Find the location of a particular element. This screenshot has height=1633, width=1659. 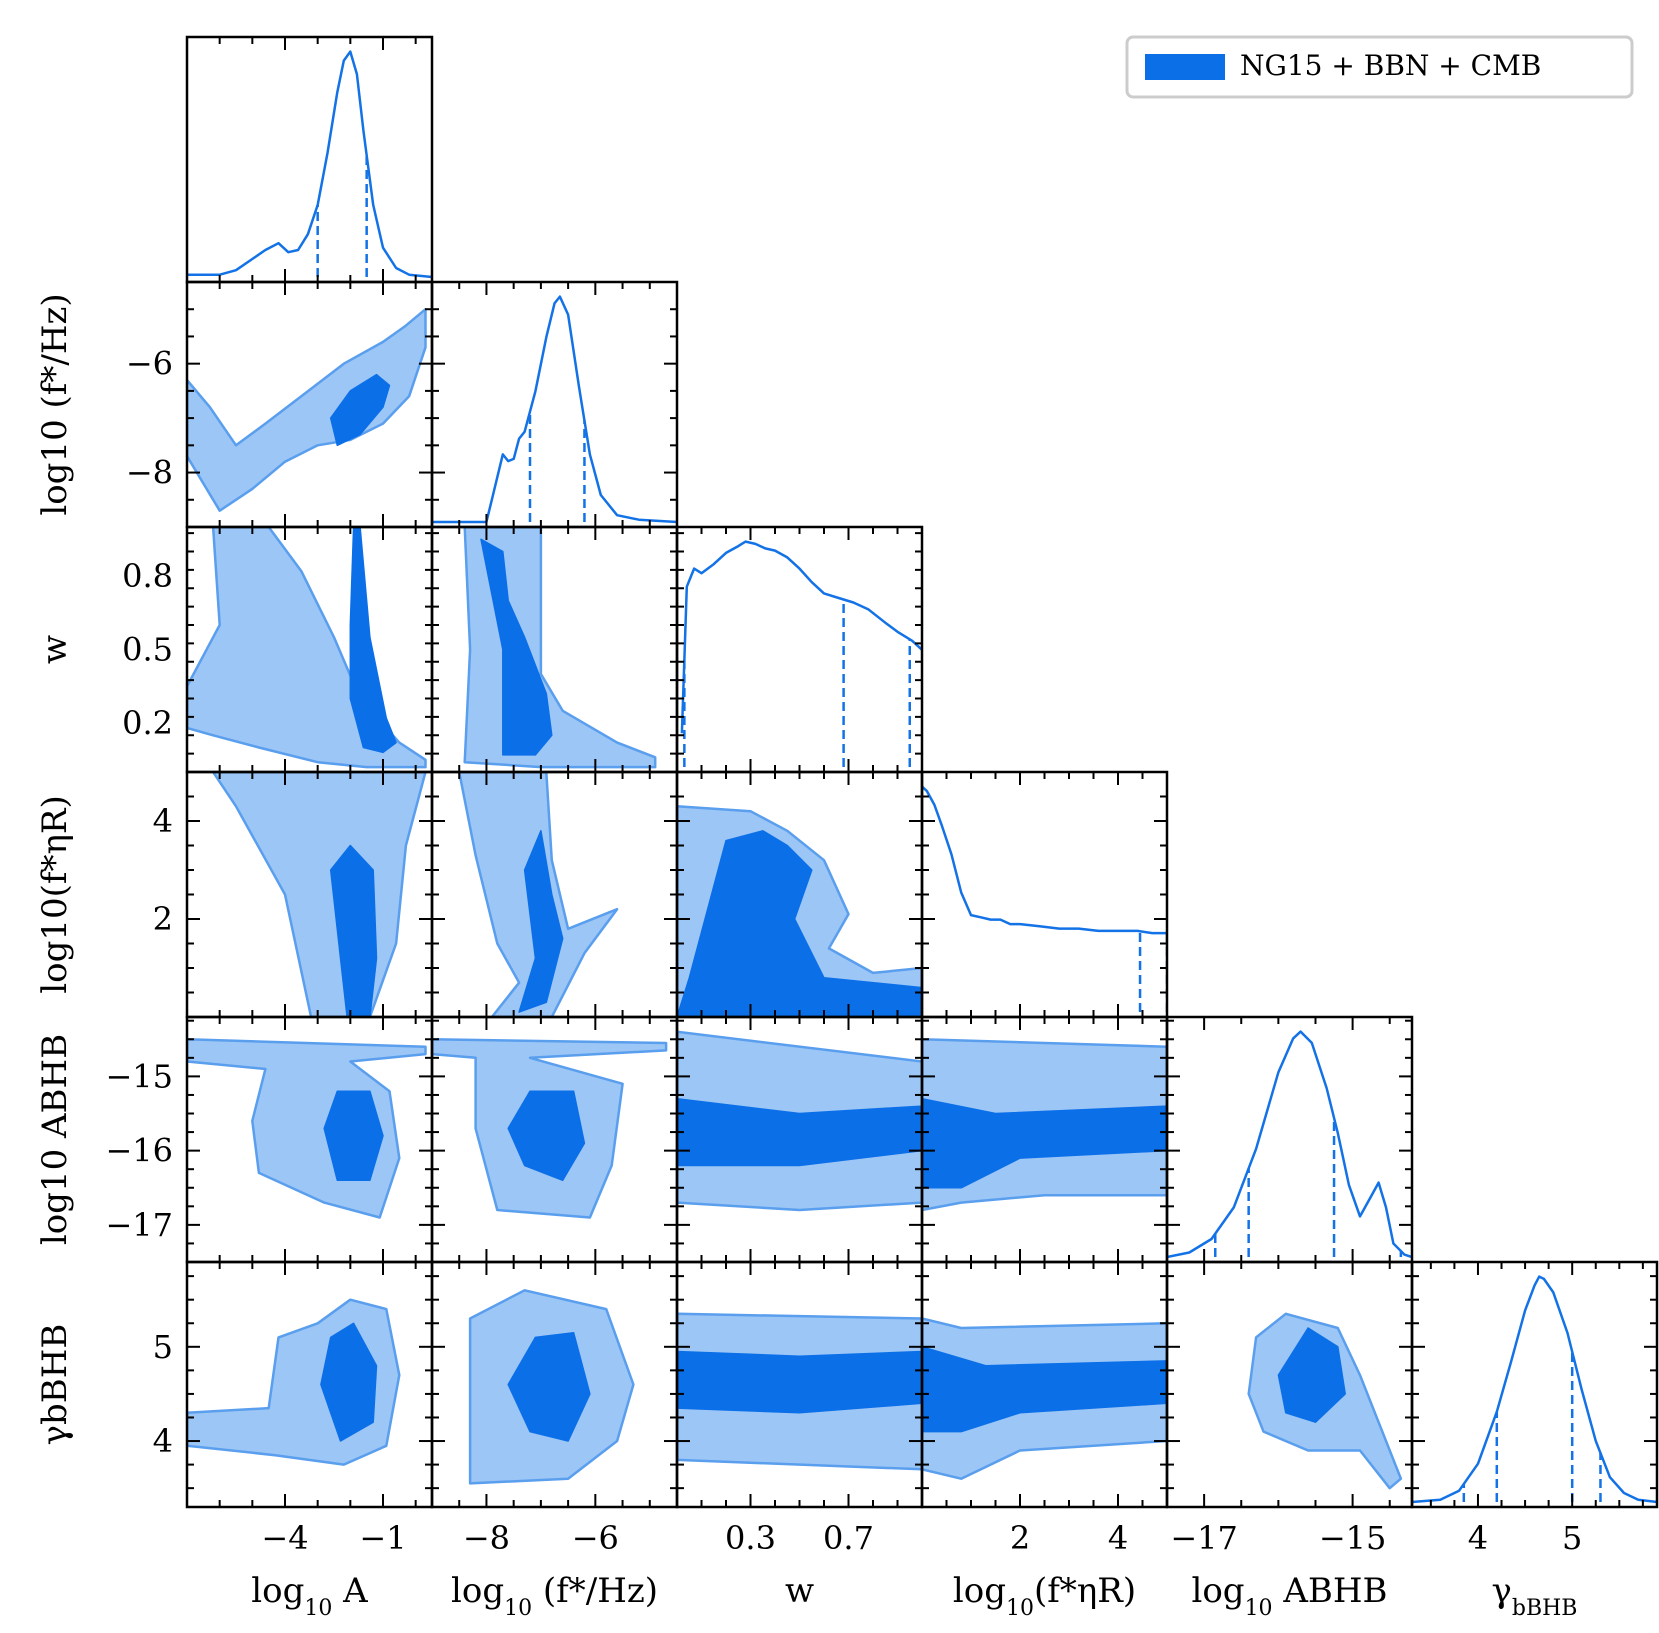

legend-swatch is located at coordinates (1185, 67).